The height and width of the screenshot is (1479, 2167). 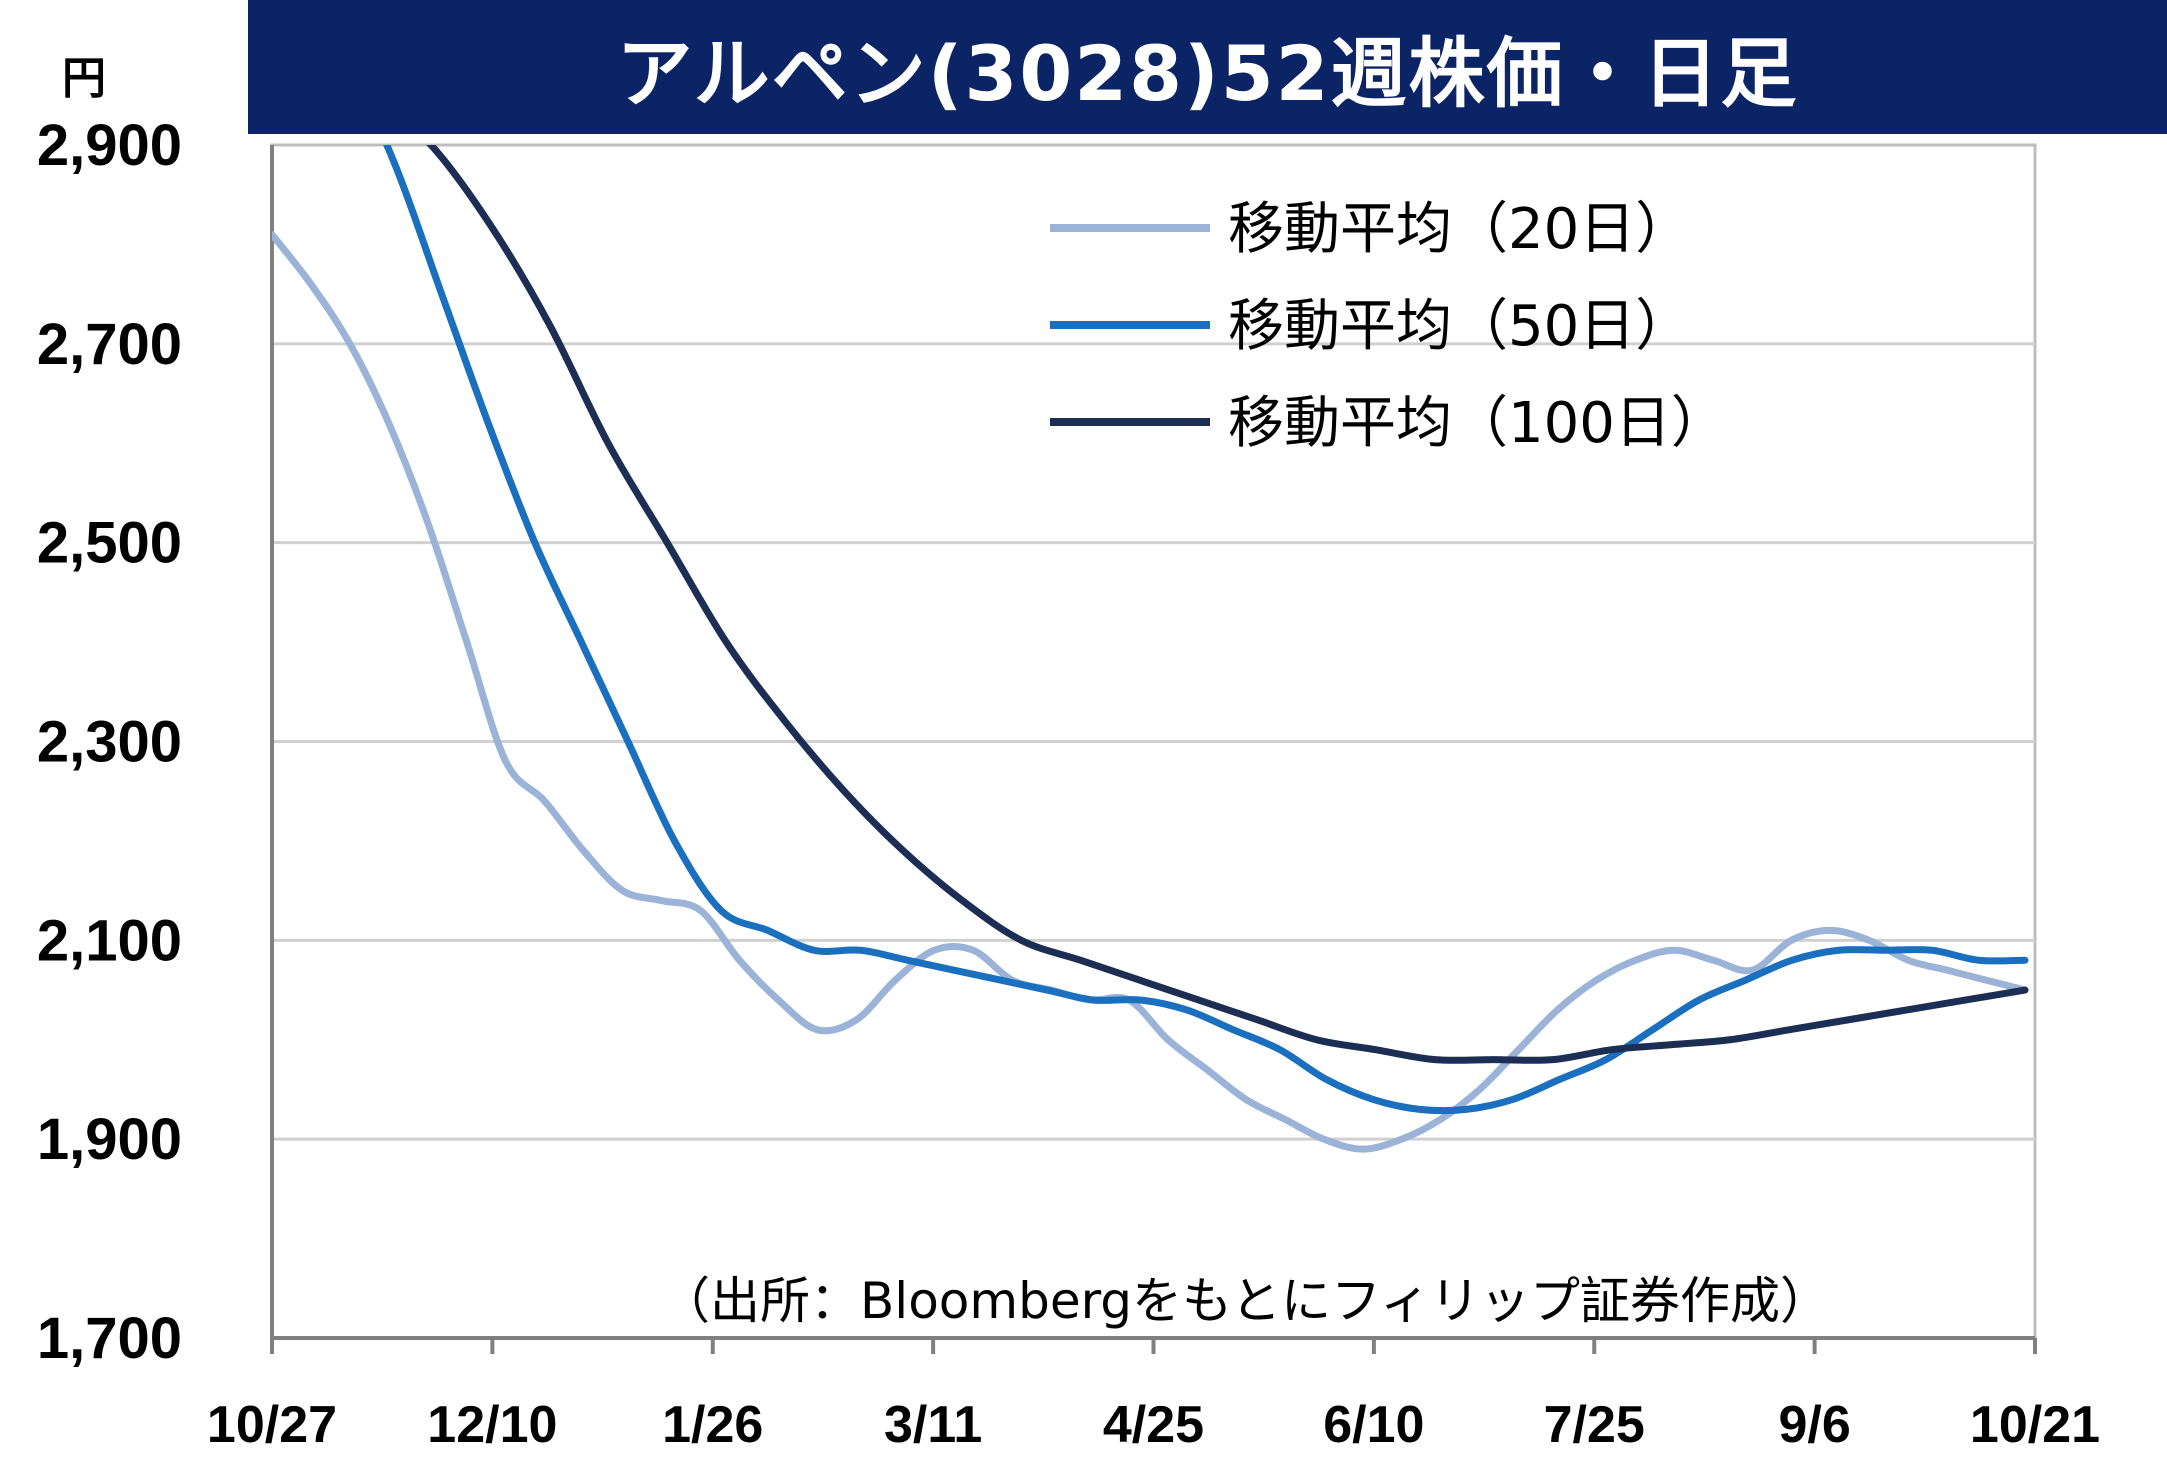 What do you see at coordinates (1207, 67) in the screenshot?
I see `chart-title: アルペン(3028)52週株価・日足` at bounding box center [1207, 67].